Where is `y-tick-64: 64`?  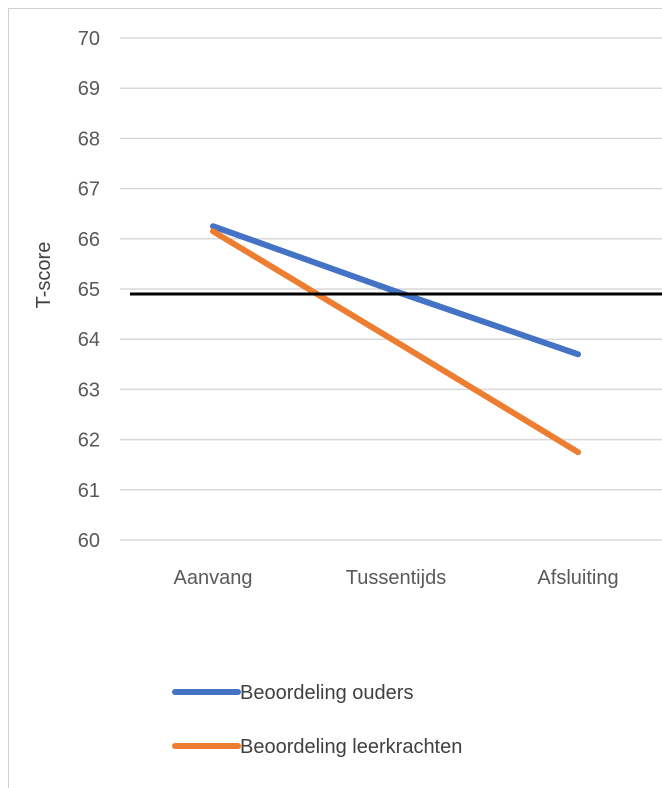 y-tick-64: 64 is located at coordinates (89, 340).